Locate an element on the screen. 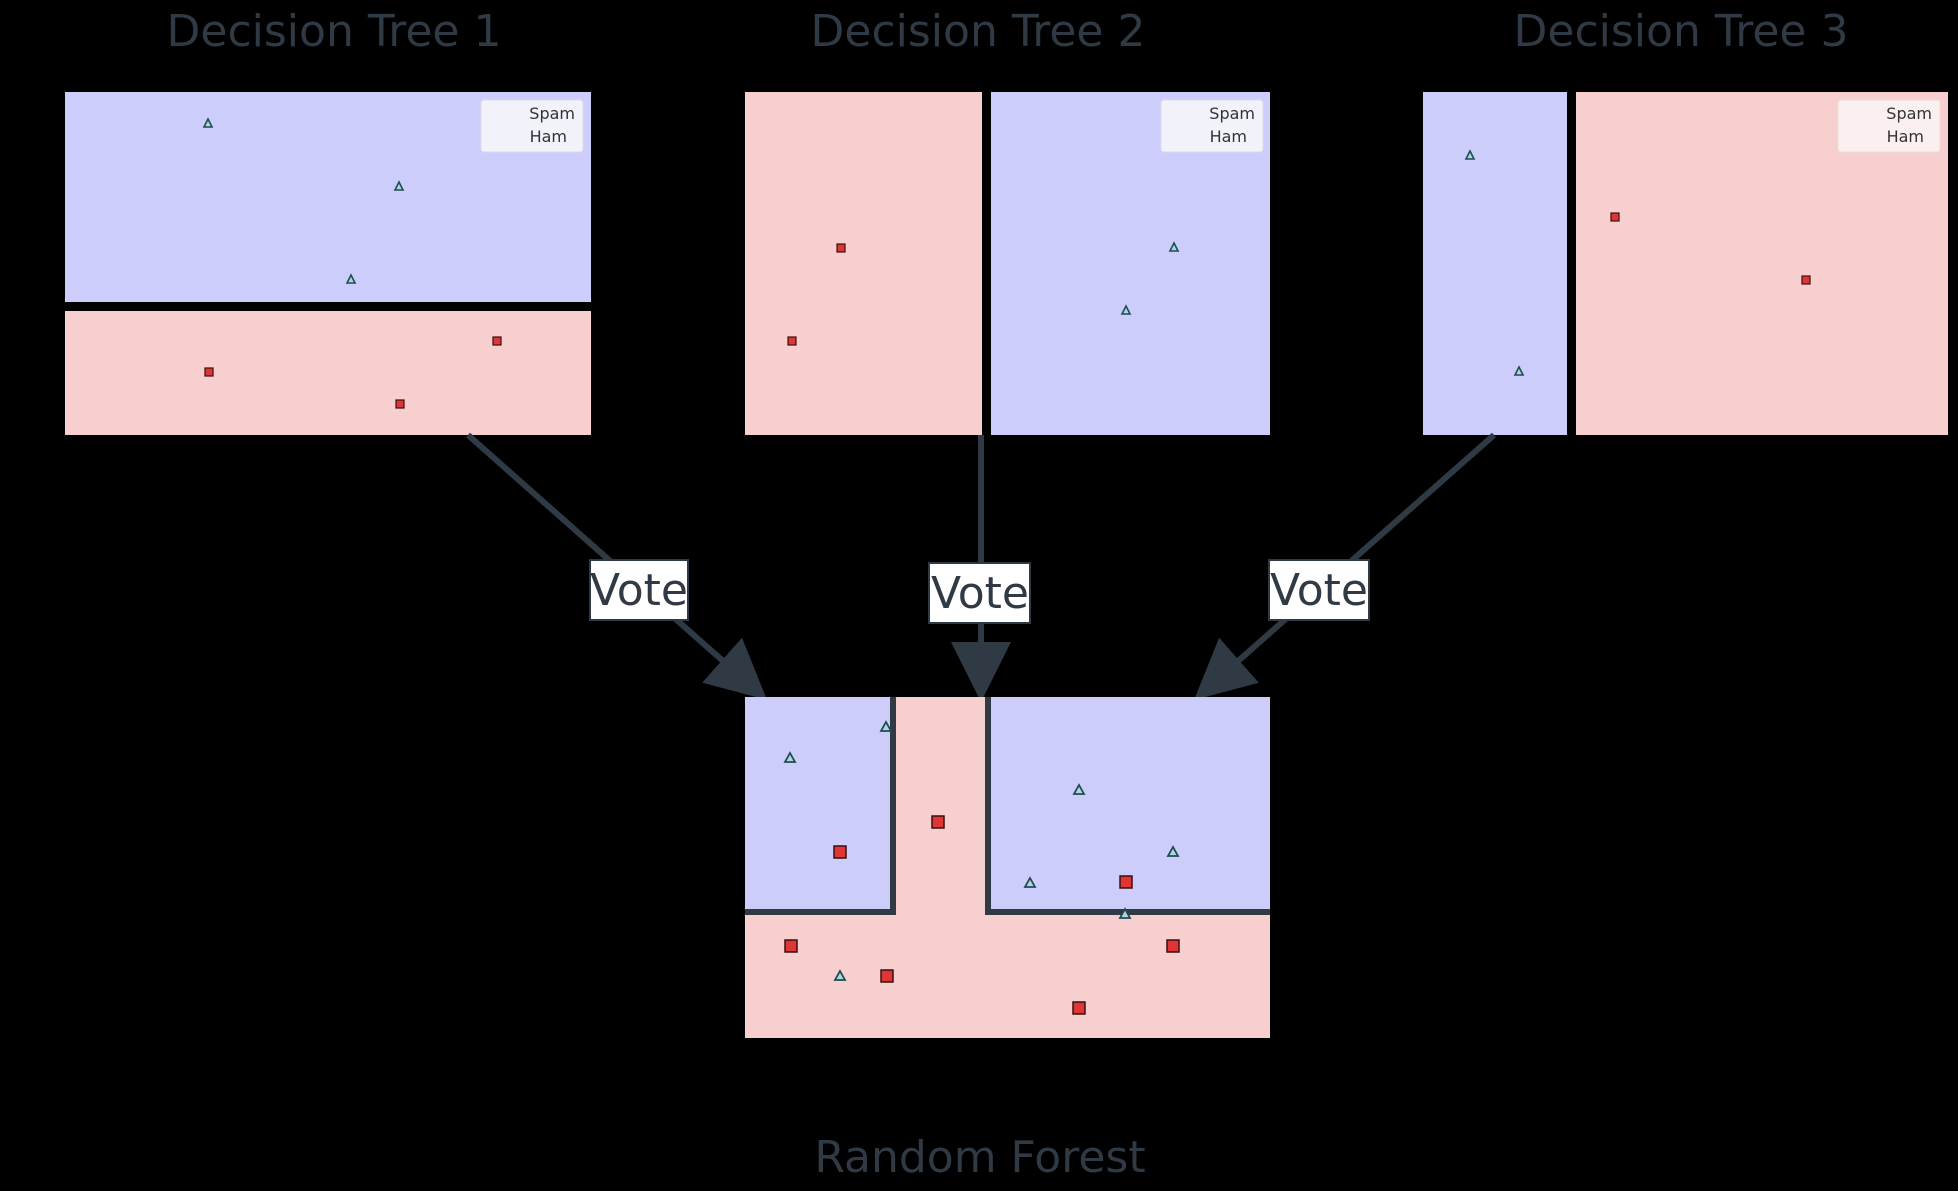  tree2-panel: Spam Ham is located at coordinates (1007, 263).